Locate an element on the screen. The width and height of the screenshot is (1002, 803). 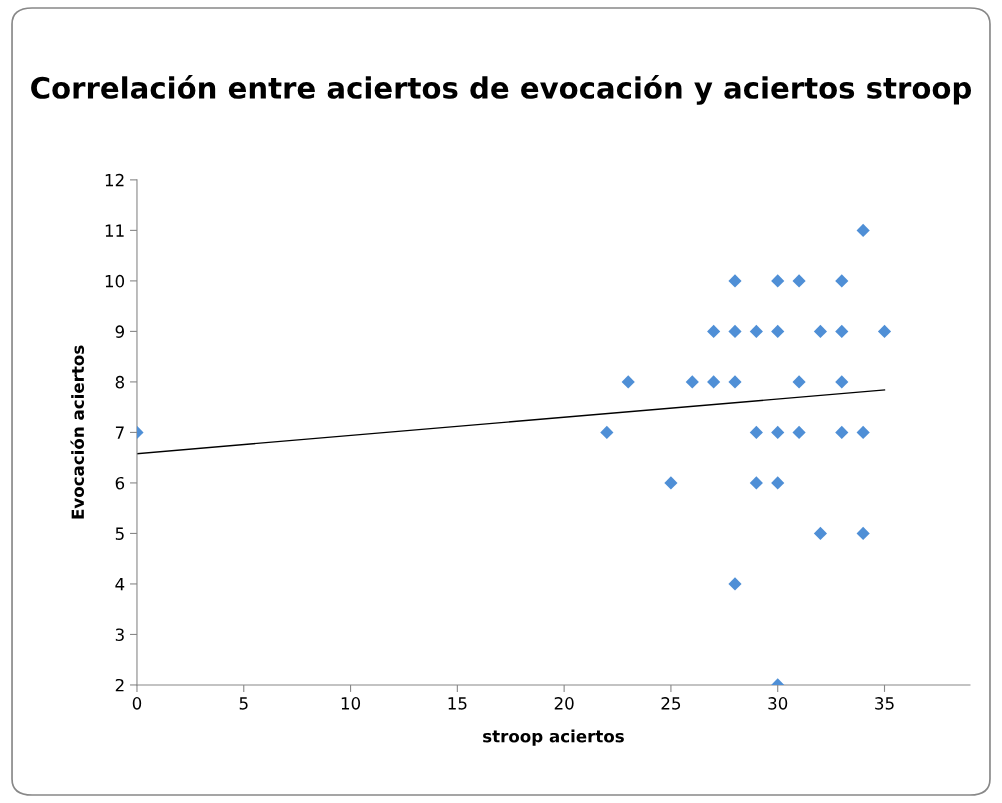
x-axis-title: stroop aciertos is located at coordinates (553, 737).